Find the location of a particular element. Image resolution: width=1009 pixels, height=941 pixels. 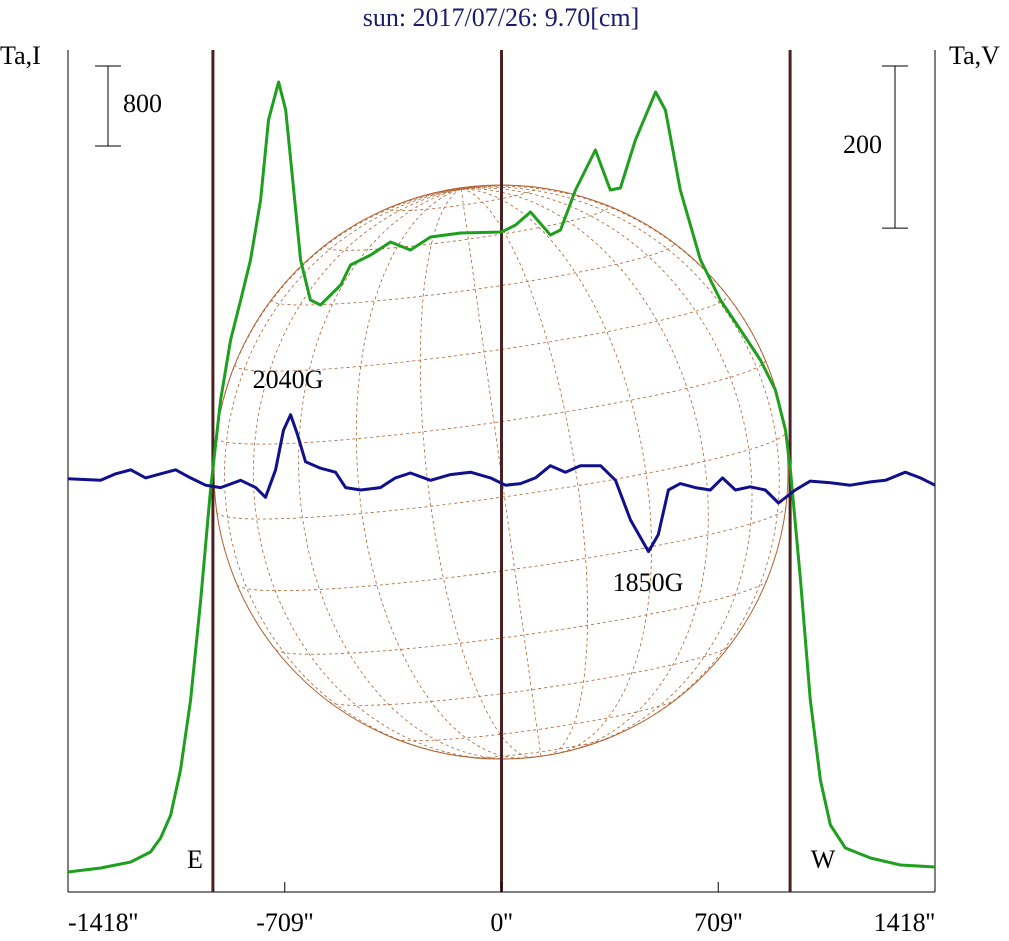

x-tick-label: 709'' is located at coordinates (718, 922).